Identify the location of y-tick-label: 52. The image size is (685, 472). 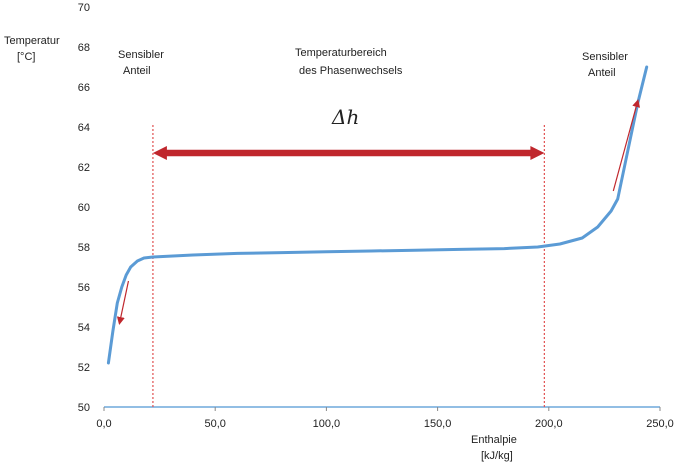
(84, 368).